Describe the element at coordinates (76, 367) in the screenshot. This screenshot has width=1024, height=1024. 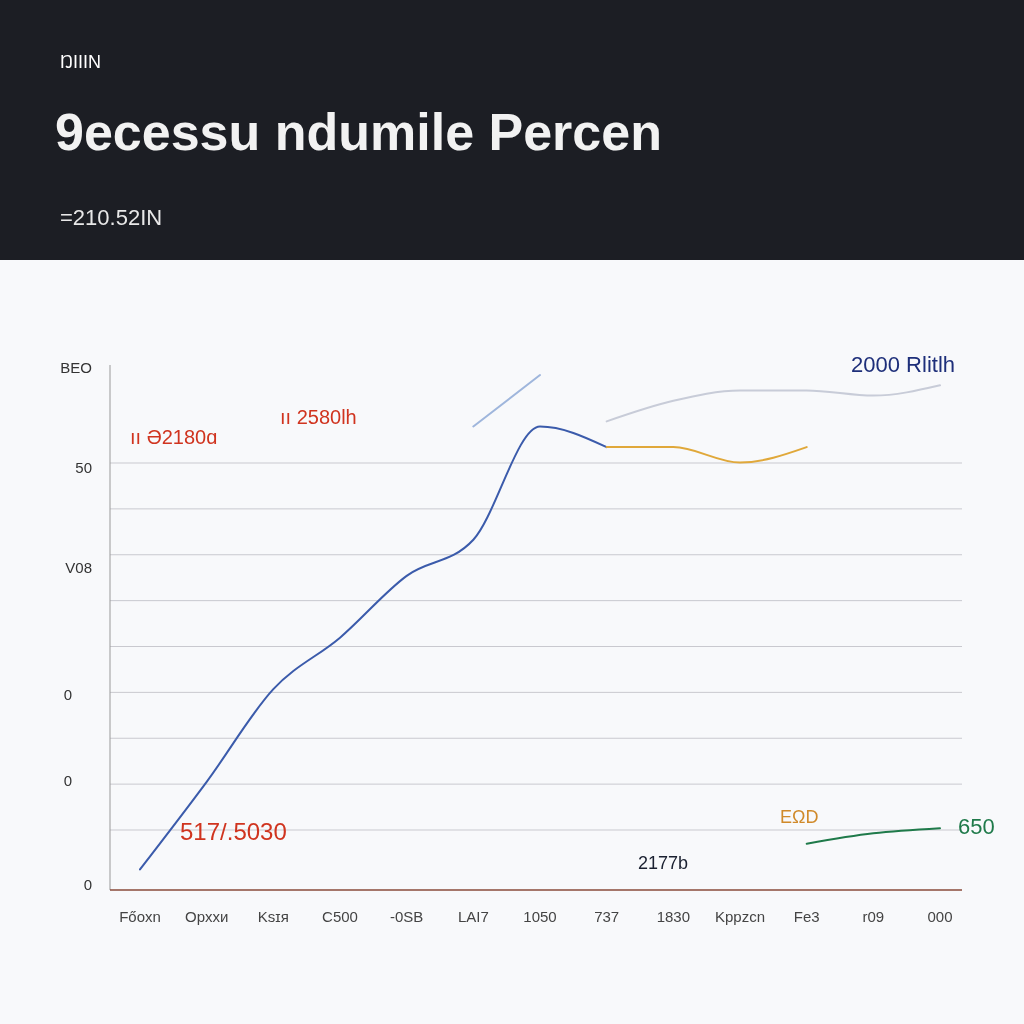
I see `text: BEO` at that location.